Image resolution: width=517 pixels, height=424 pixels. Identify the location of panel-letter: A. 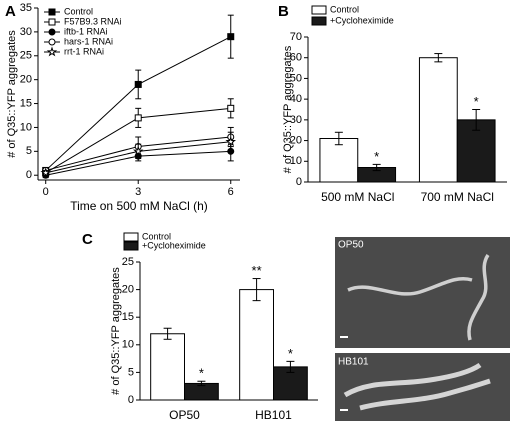
(10, 11).